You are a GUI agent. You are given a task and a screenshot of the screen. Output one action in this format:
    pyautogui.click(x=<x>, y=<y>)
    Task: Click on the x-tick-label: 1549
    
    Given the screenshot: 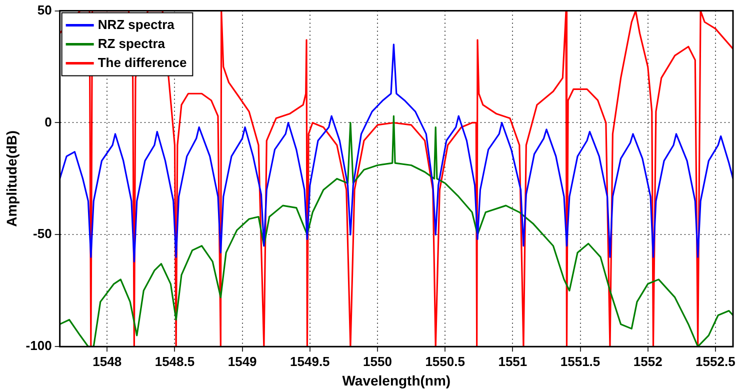 What is the action you would take?
    pyautogui.click(x=242, y=361)
    